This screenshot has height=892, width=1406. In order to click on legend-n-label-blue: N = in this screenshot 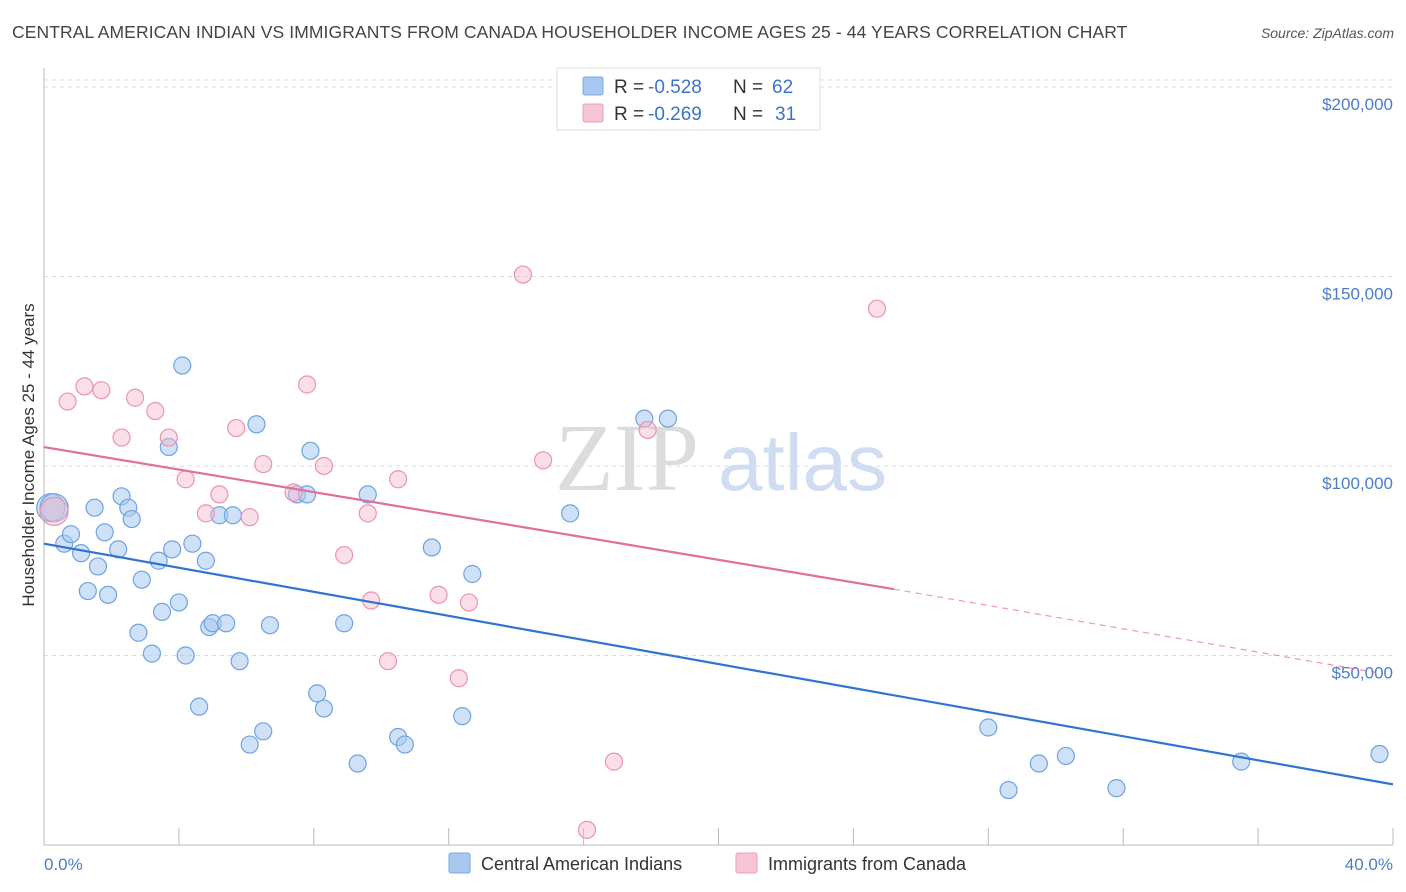, I will do `click(748, 87)`.